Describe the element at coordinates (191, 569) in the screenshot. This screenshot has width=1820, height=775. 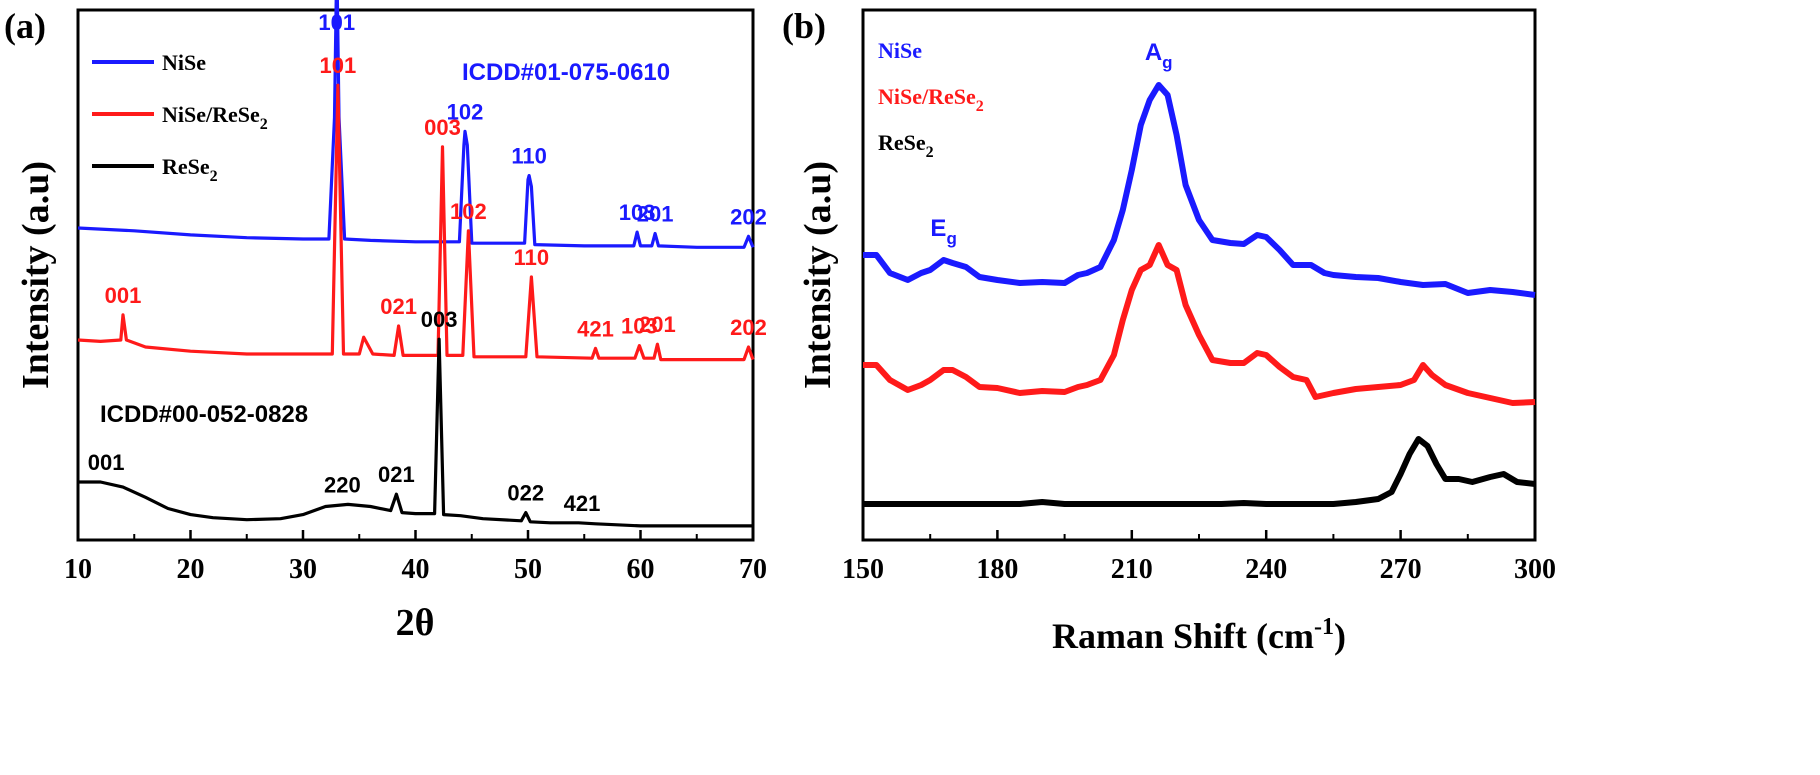
I see `x-tick-label: 20` at that location.